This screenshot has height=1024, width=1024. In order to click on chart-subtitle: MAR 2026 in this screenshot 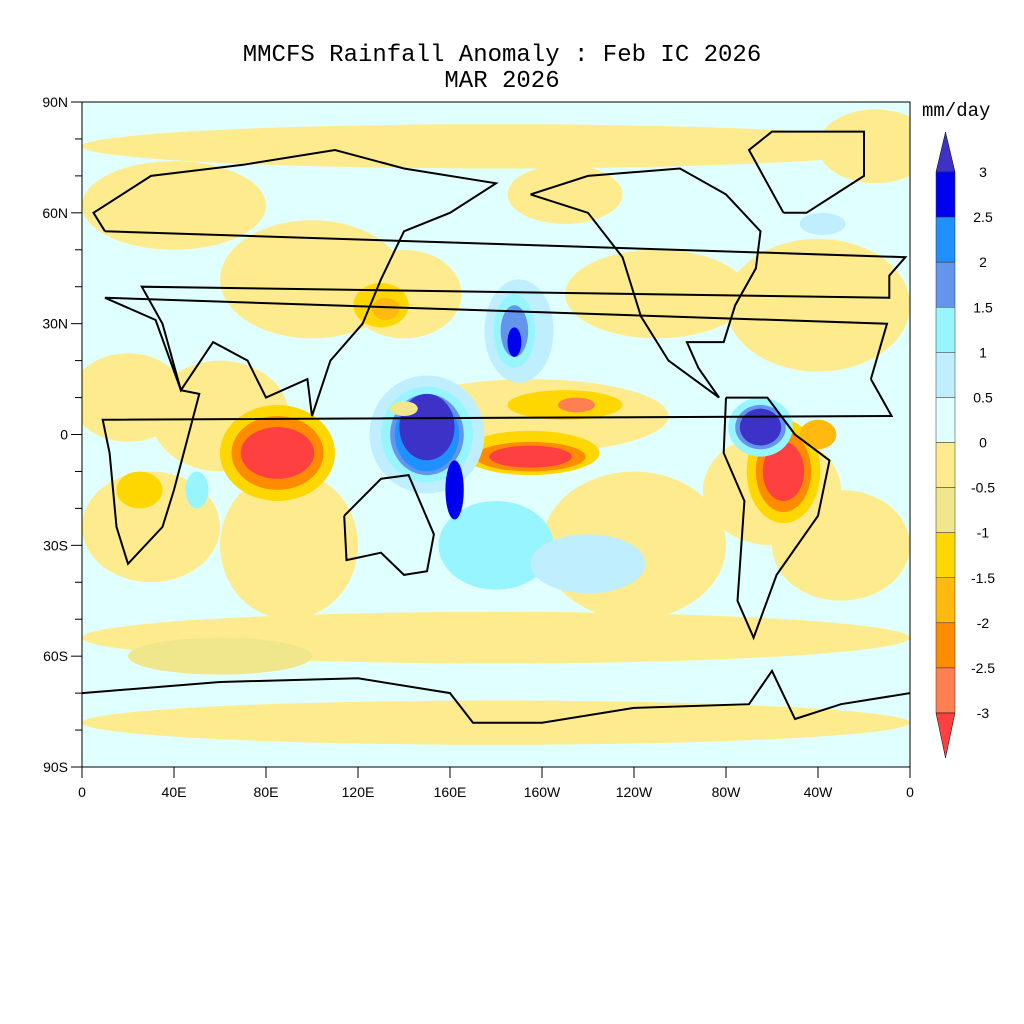, I will do `click(502, 81)`.